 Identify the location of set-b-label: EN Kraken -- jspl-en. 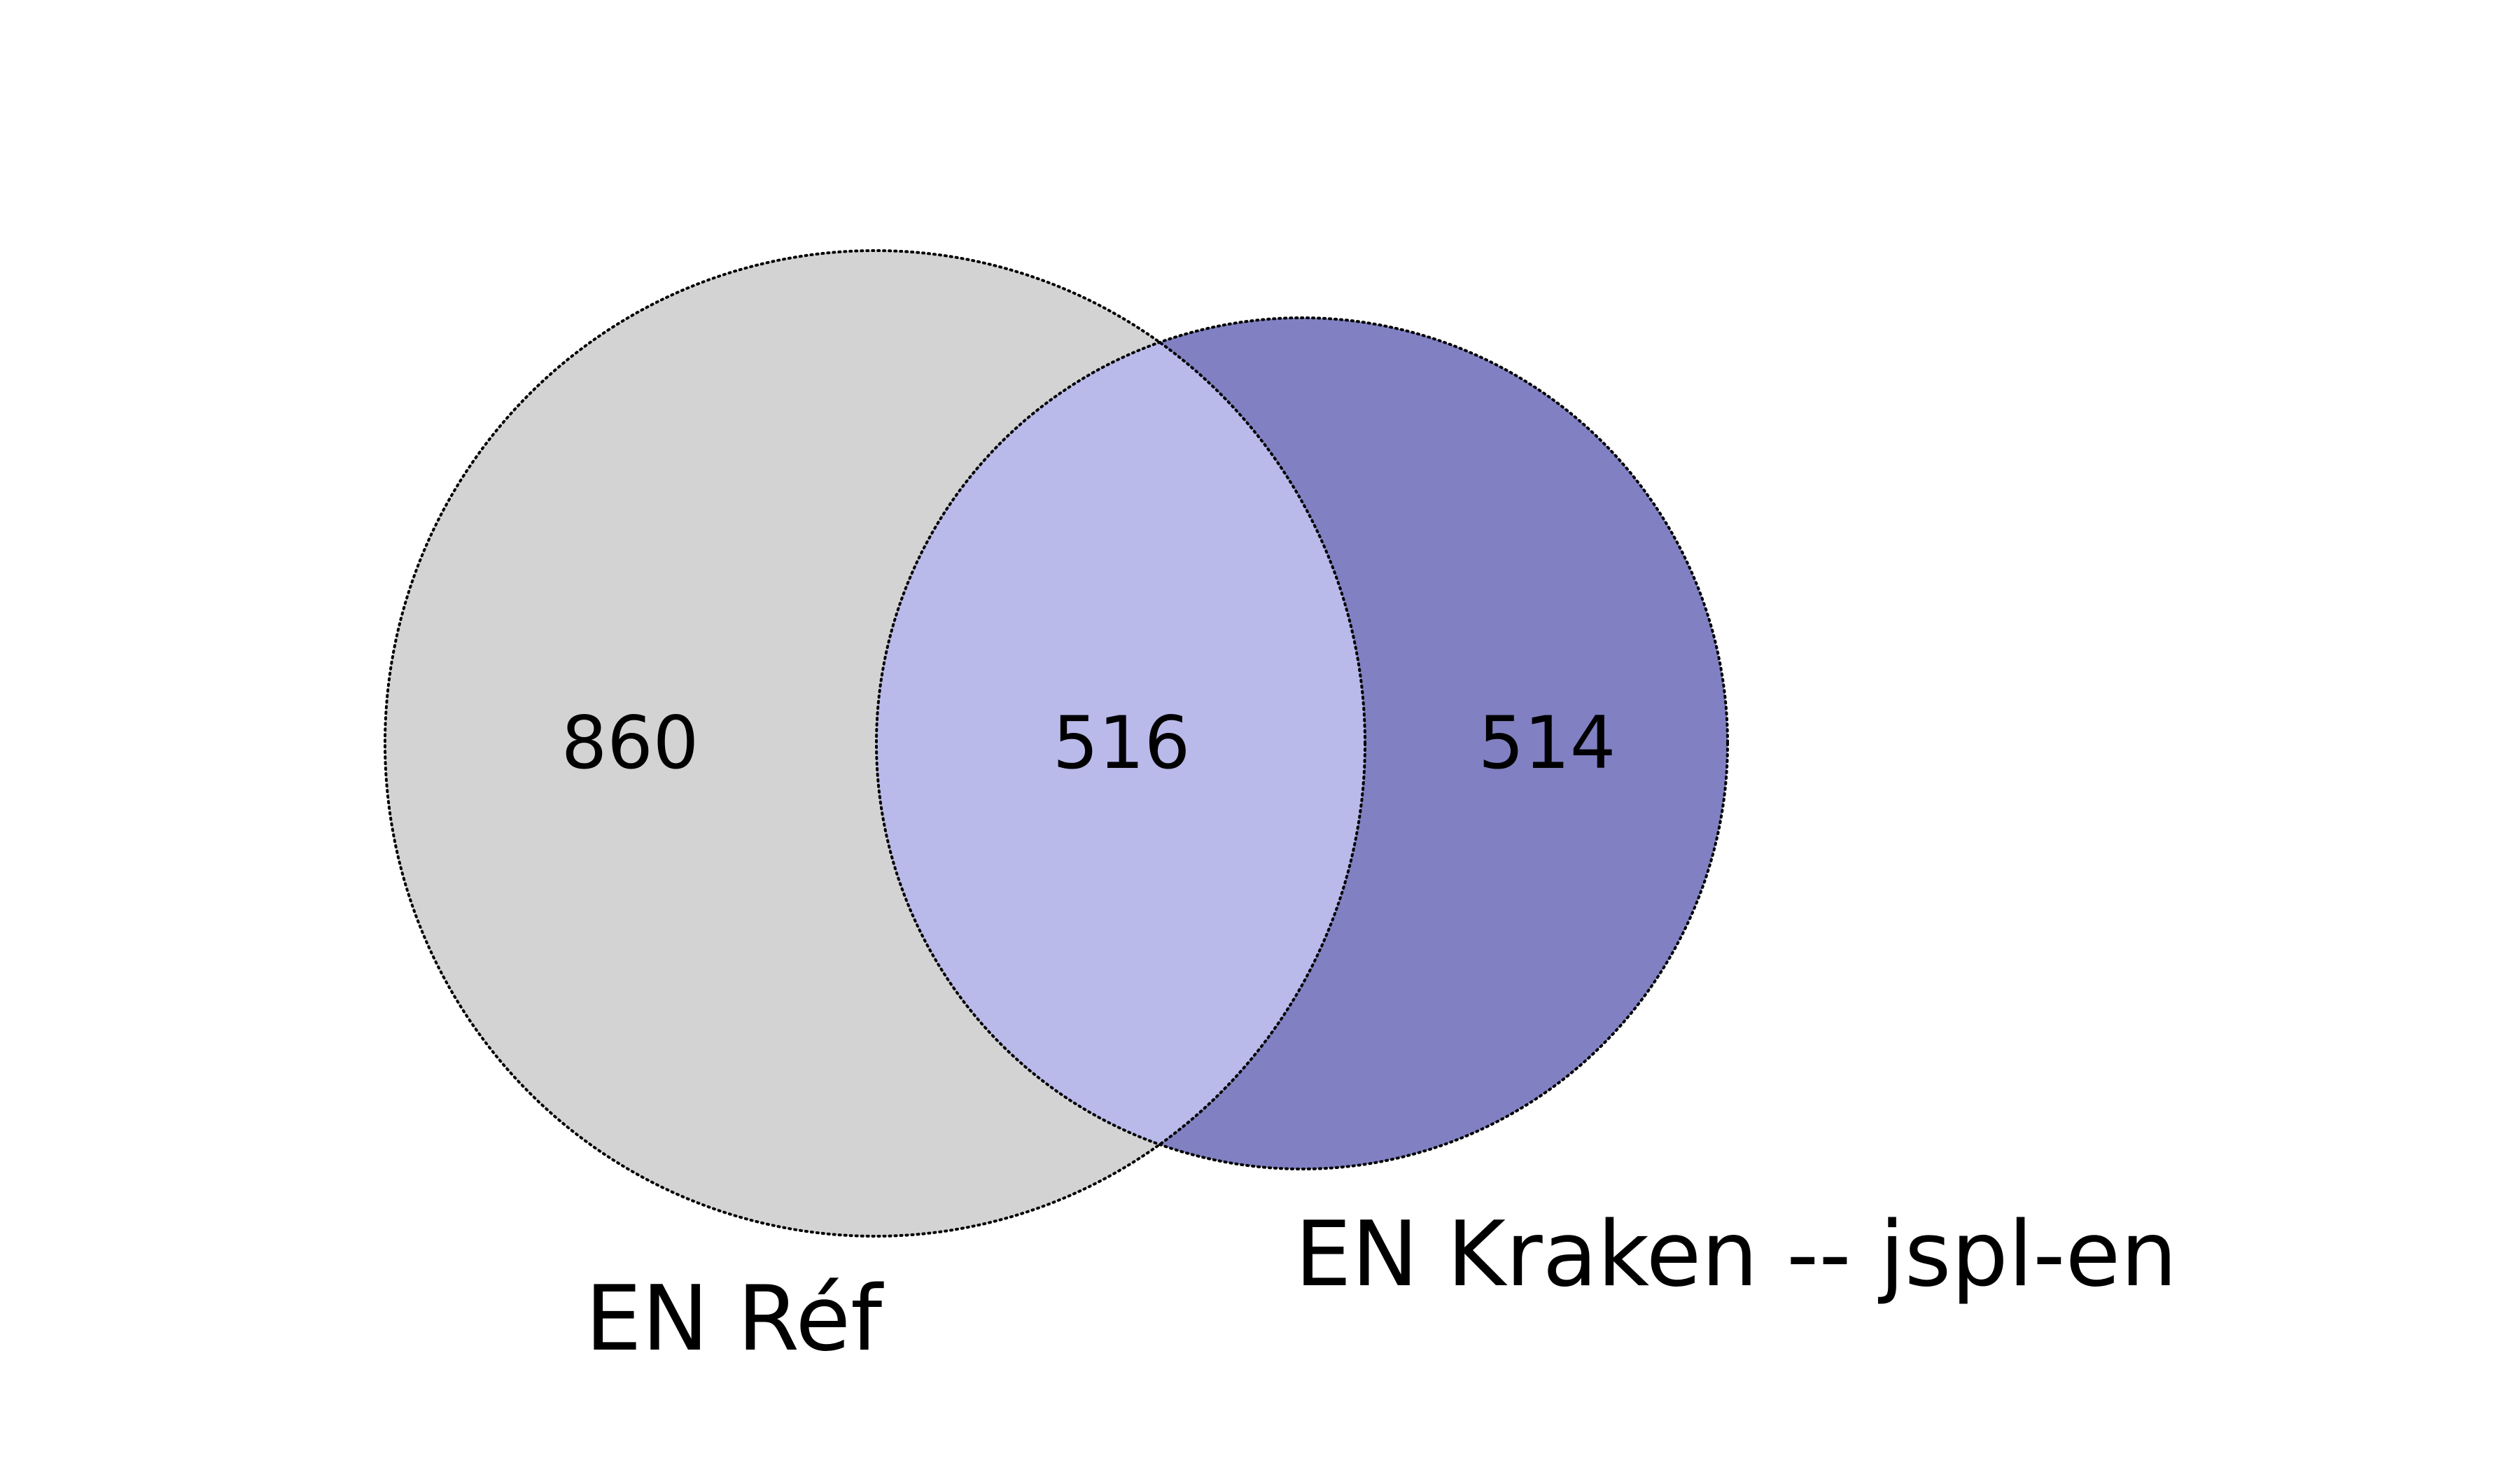
(1736, 1255).